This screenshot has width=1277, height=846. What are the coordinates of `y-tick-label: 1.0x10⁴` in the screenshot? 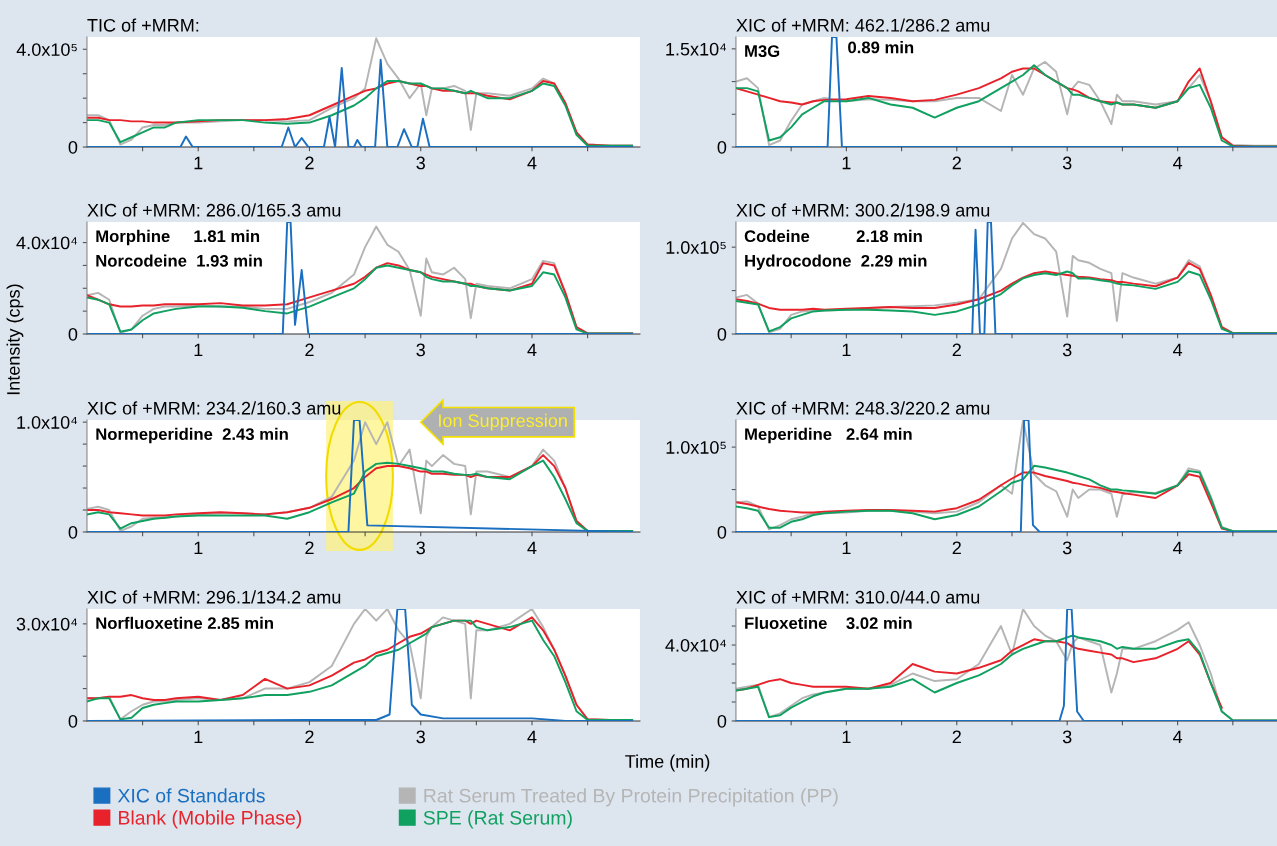 It's located at (47, 422).